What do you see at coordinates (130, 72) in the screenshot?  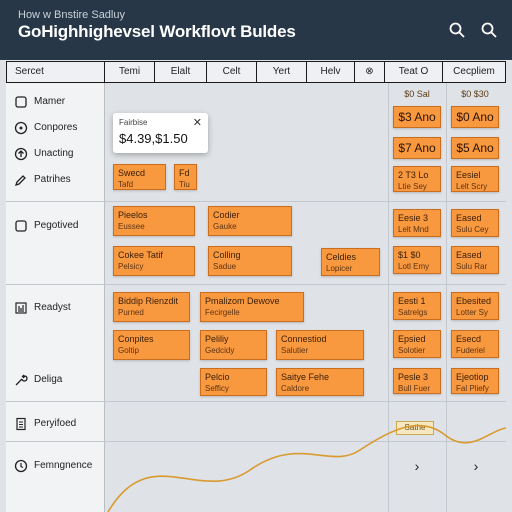 I see `column-header: Temi` at bounding box center [130, 72].